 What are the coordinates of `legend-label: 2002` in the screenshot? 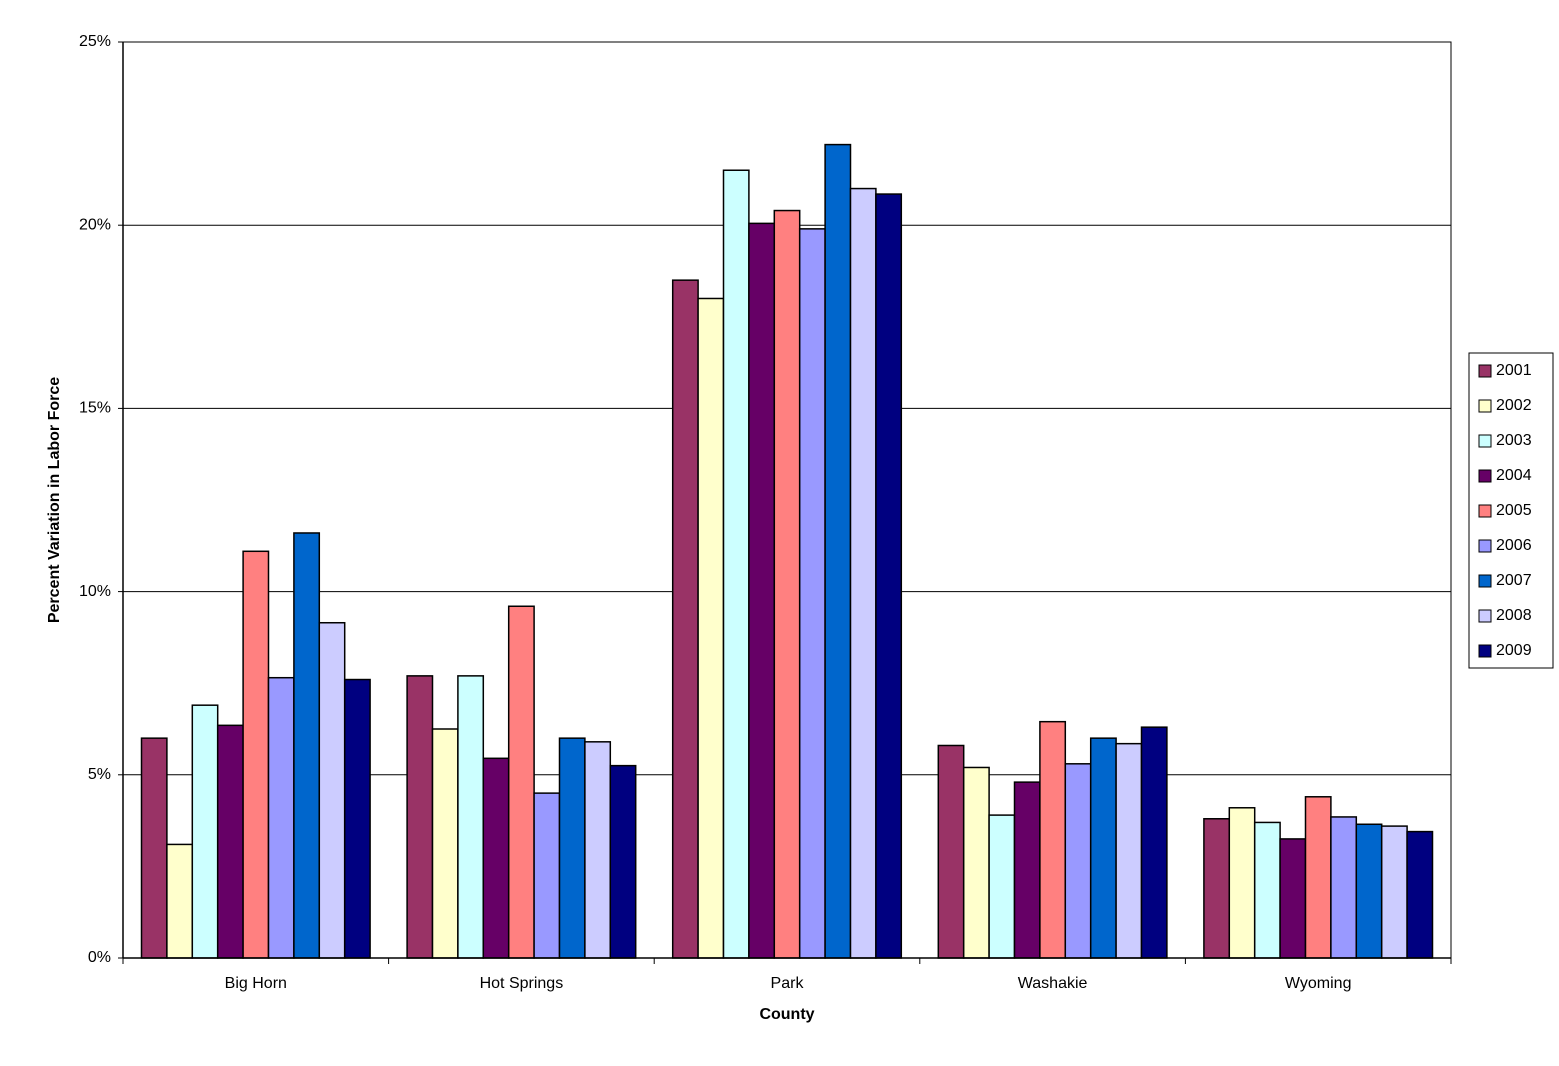 It's located at (1514, 405).